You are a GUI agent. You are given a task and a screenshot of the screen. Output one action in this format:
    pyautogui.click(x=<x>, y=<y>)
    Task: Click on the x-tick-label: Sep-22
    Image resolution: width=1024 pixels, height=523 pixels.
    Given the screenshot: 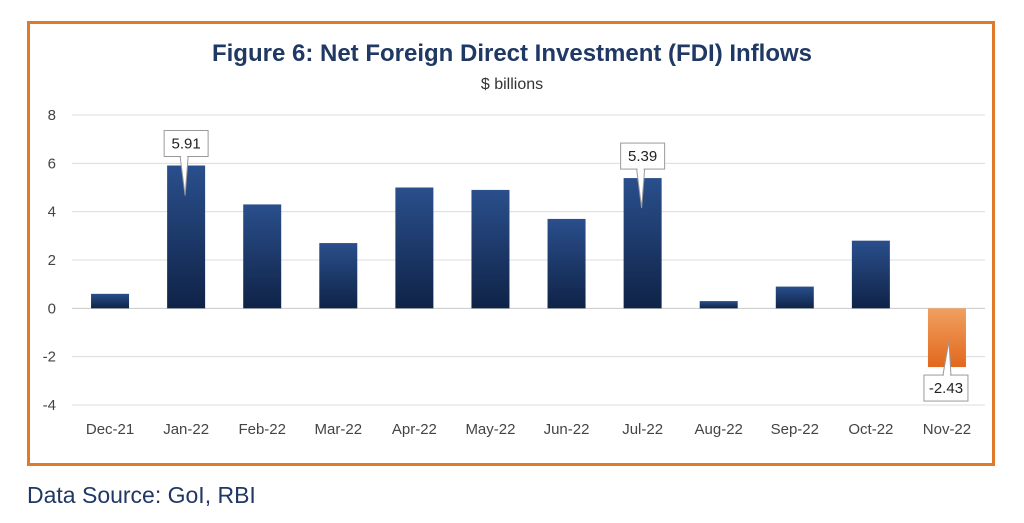 What is the action you would take?
    pyautogui.click(x=795, y=429)
    